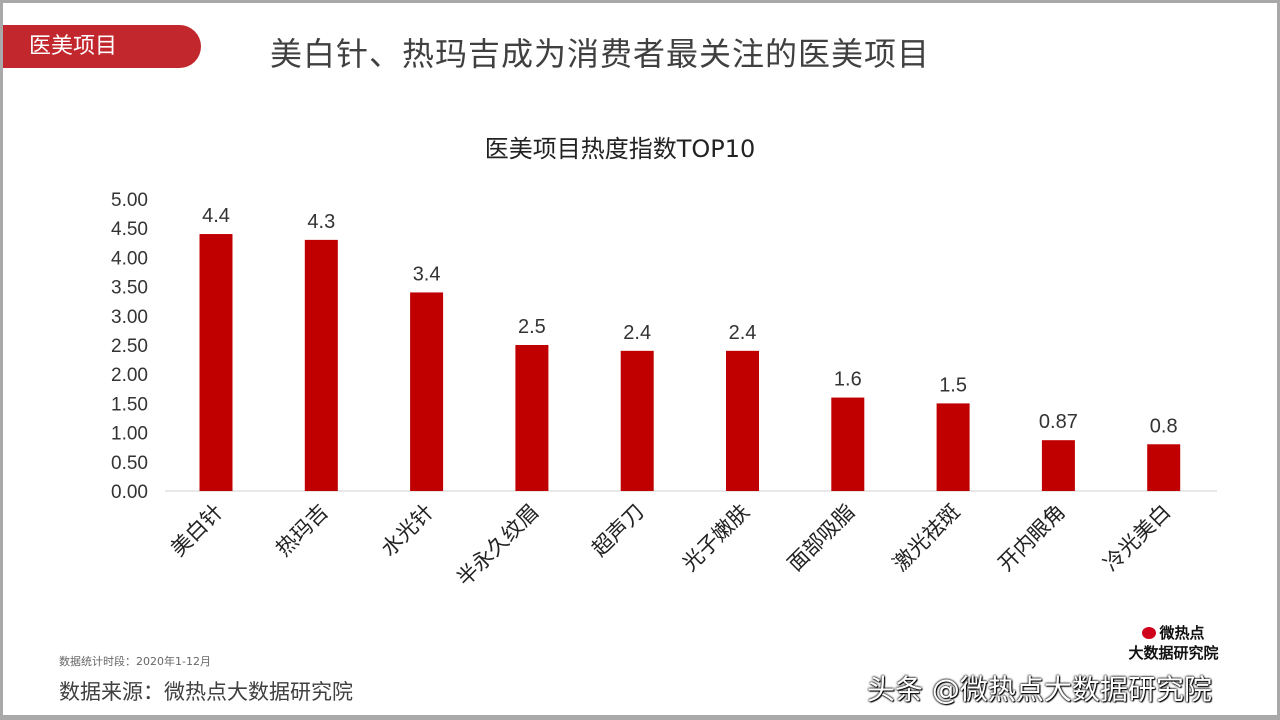 The image size is (1280, 720). Describe the element at coordinates (129, 463) in the screenshot. I see `y-tick-label: 0.50` at that location.